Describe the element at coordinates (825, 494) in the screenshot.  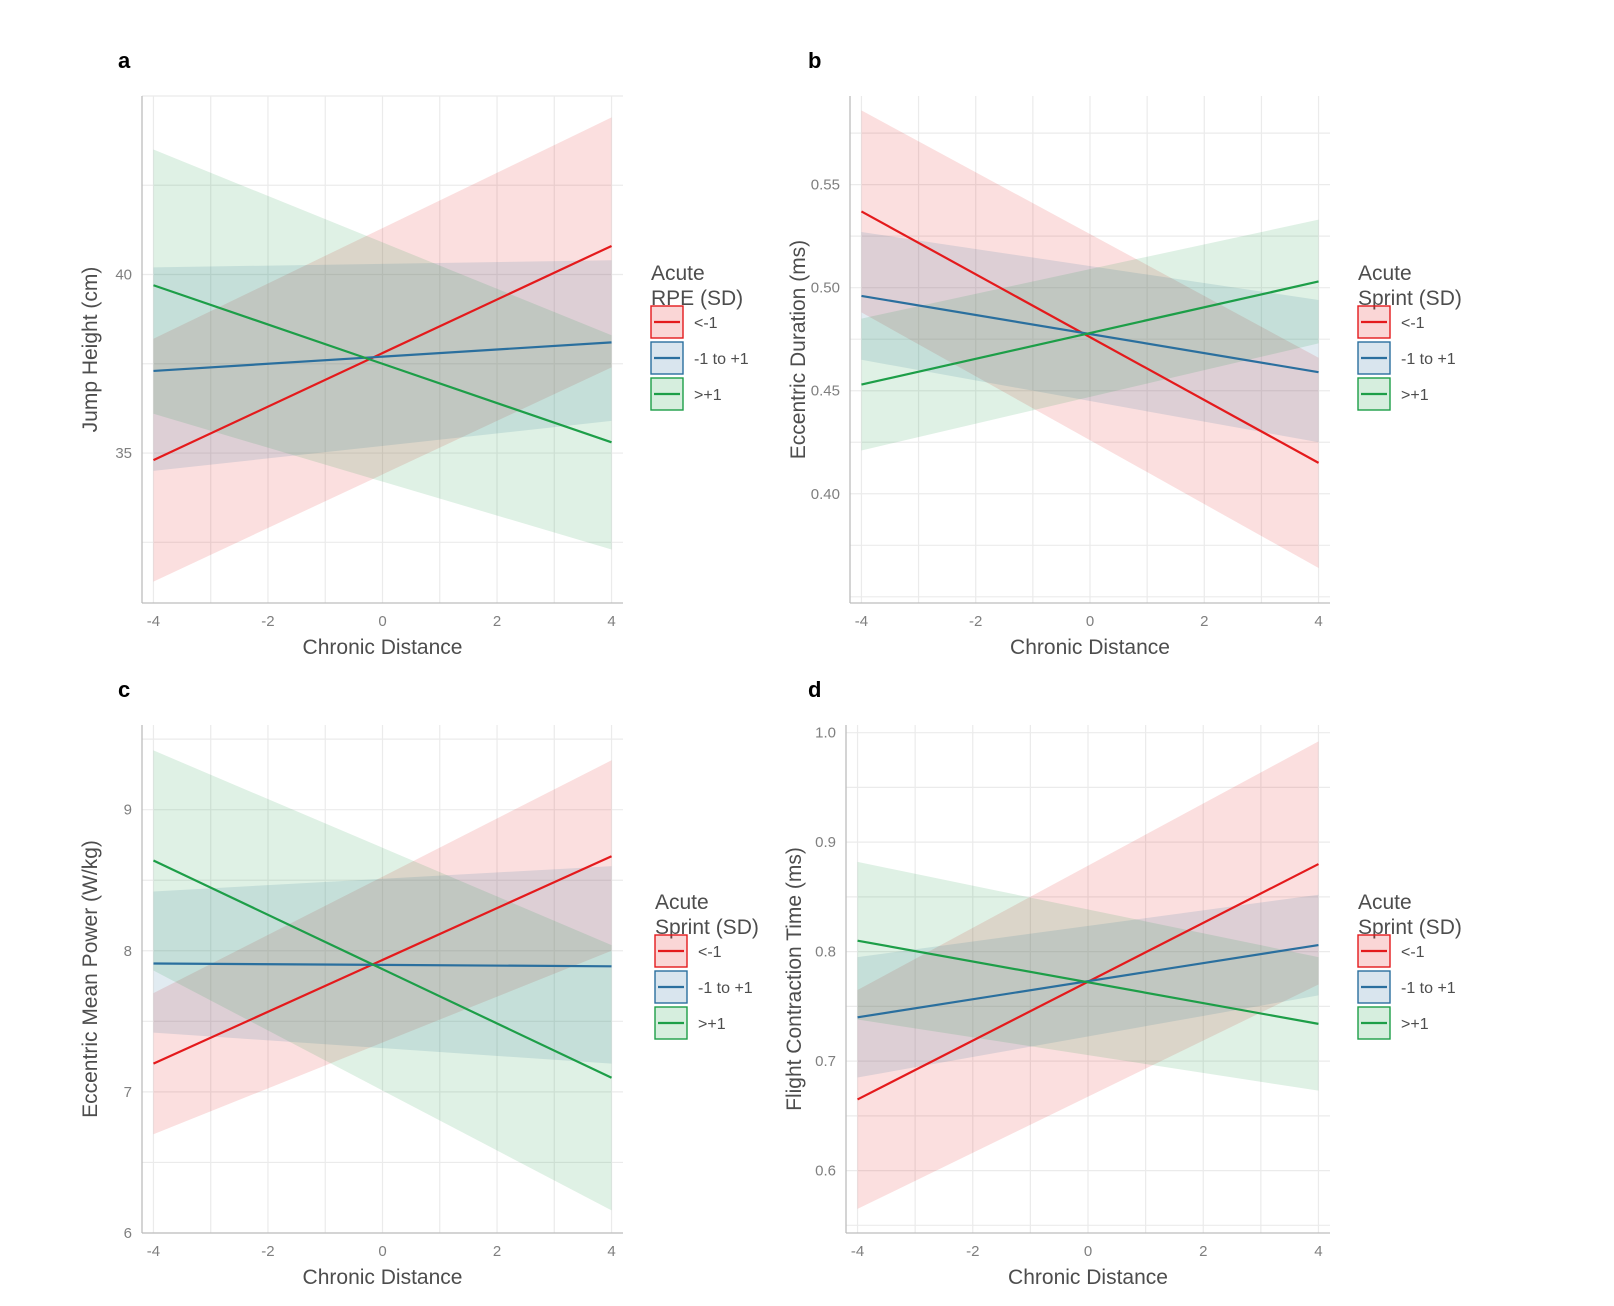
I see `y-tick-label: 0.40` at that location.